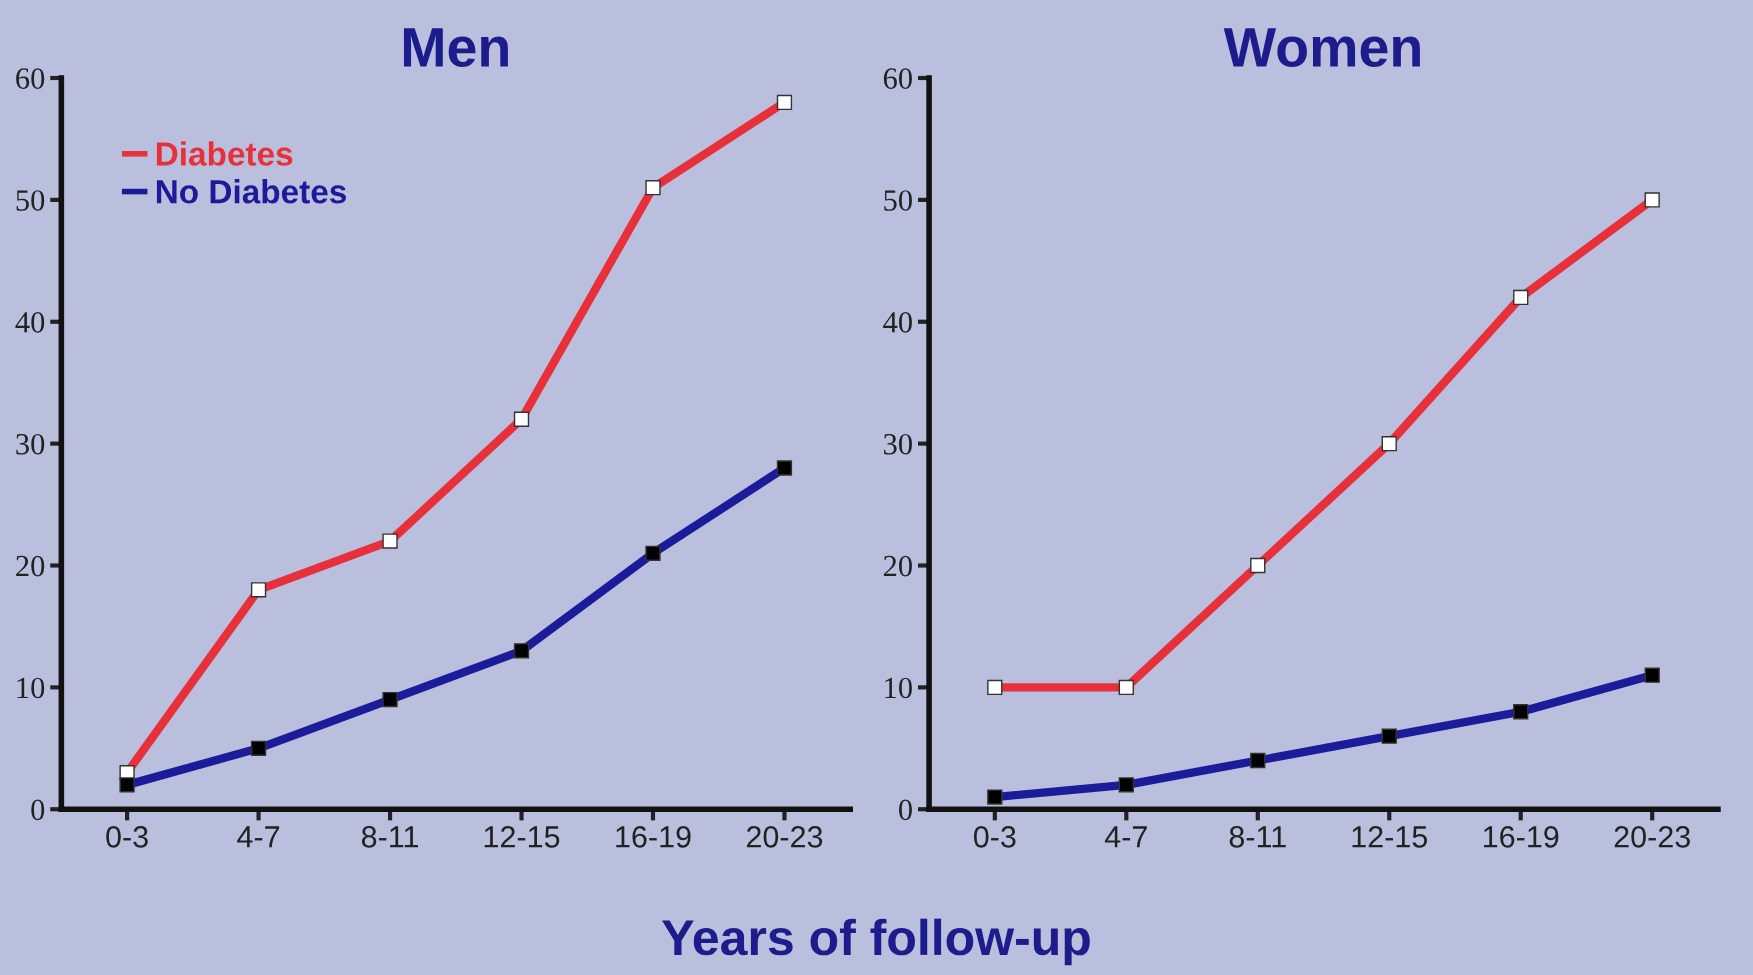 The image size is (1753, 975). What do you see at coordinates (224, 153) in the screenshot?
I see `legend-label: Diabetes` at bounding box center [224, 153].